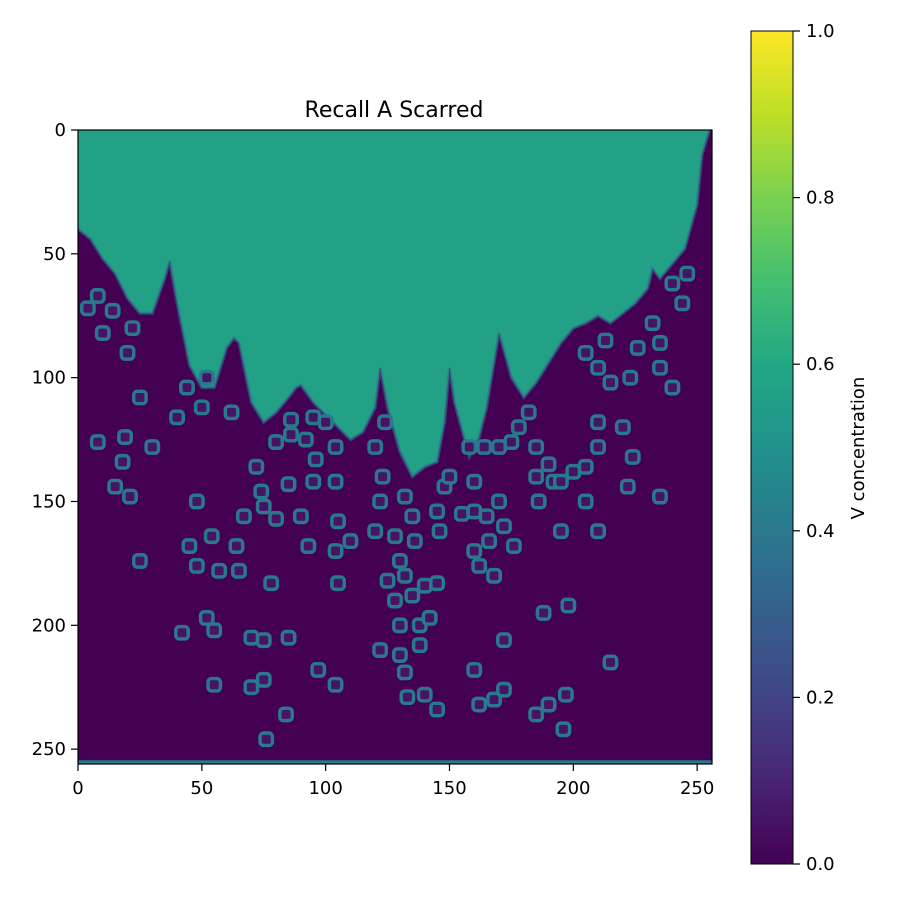 The image size is (900, 900). Describe the element at coordinates (60, 130) in the screenshot. I see `y-tick-label-0: 0` at that location.